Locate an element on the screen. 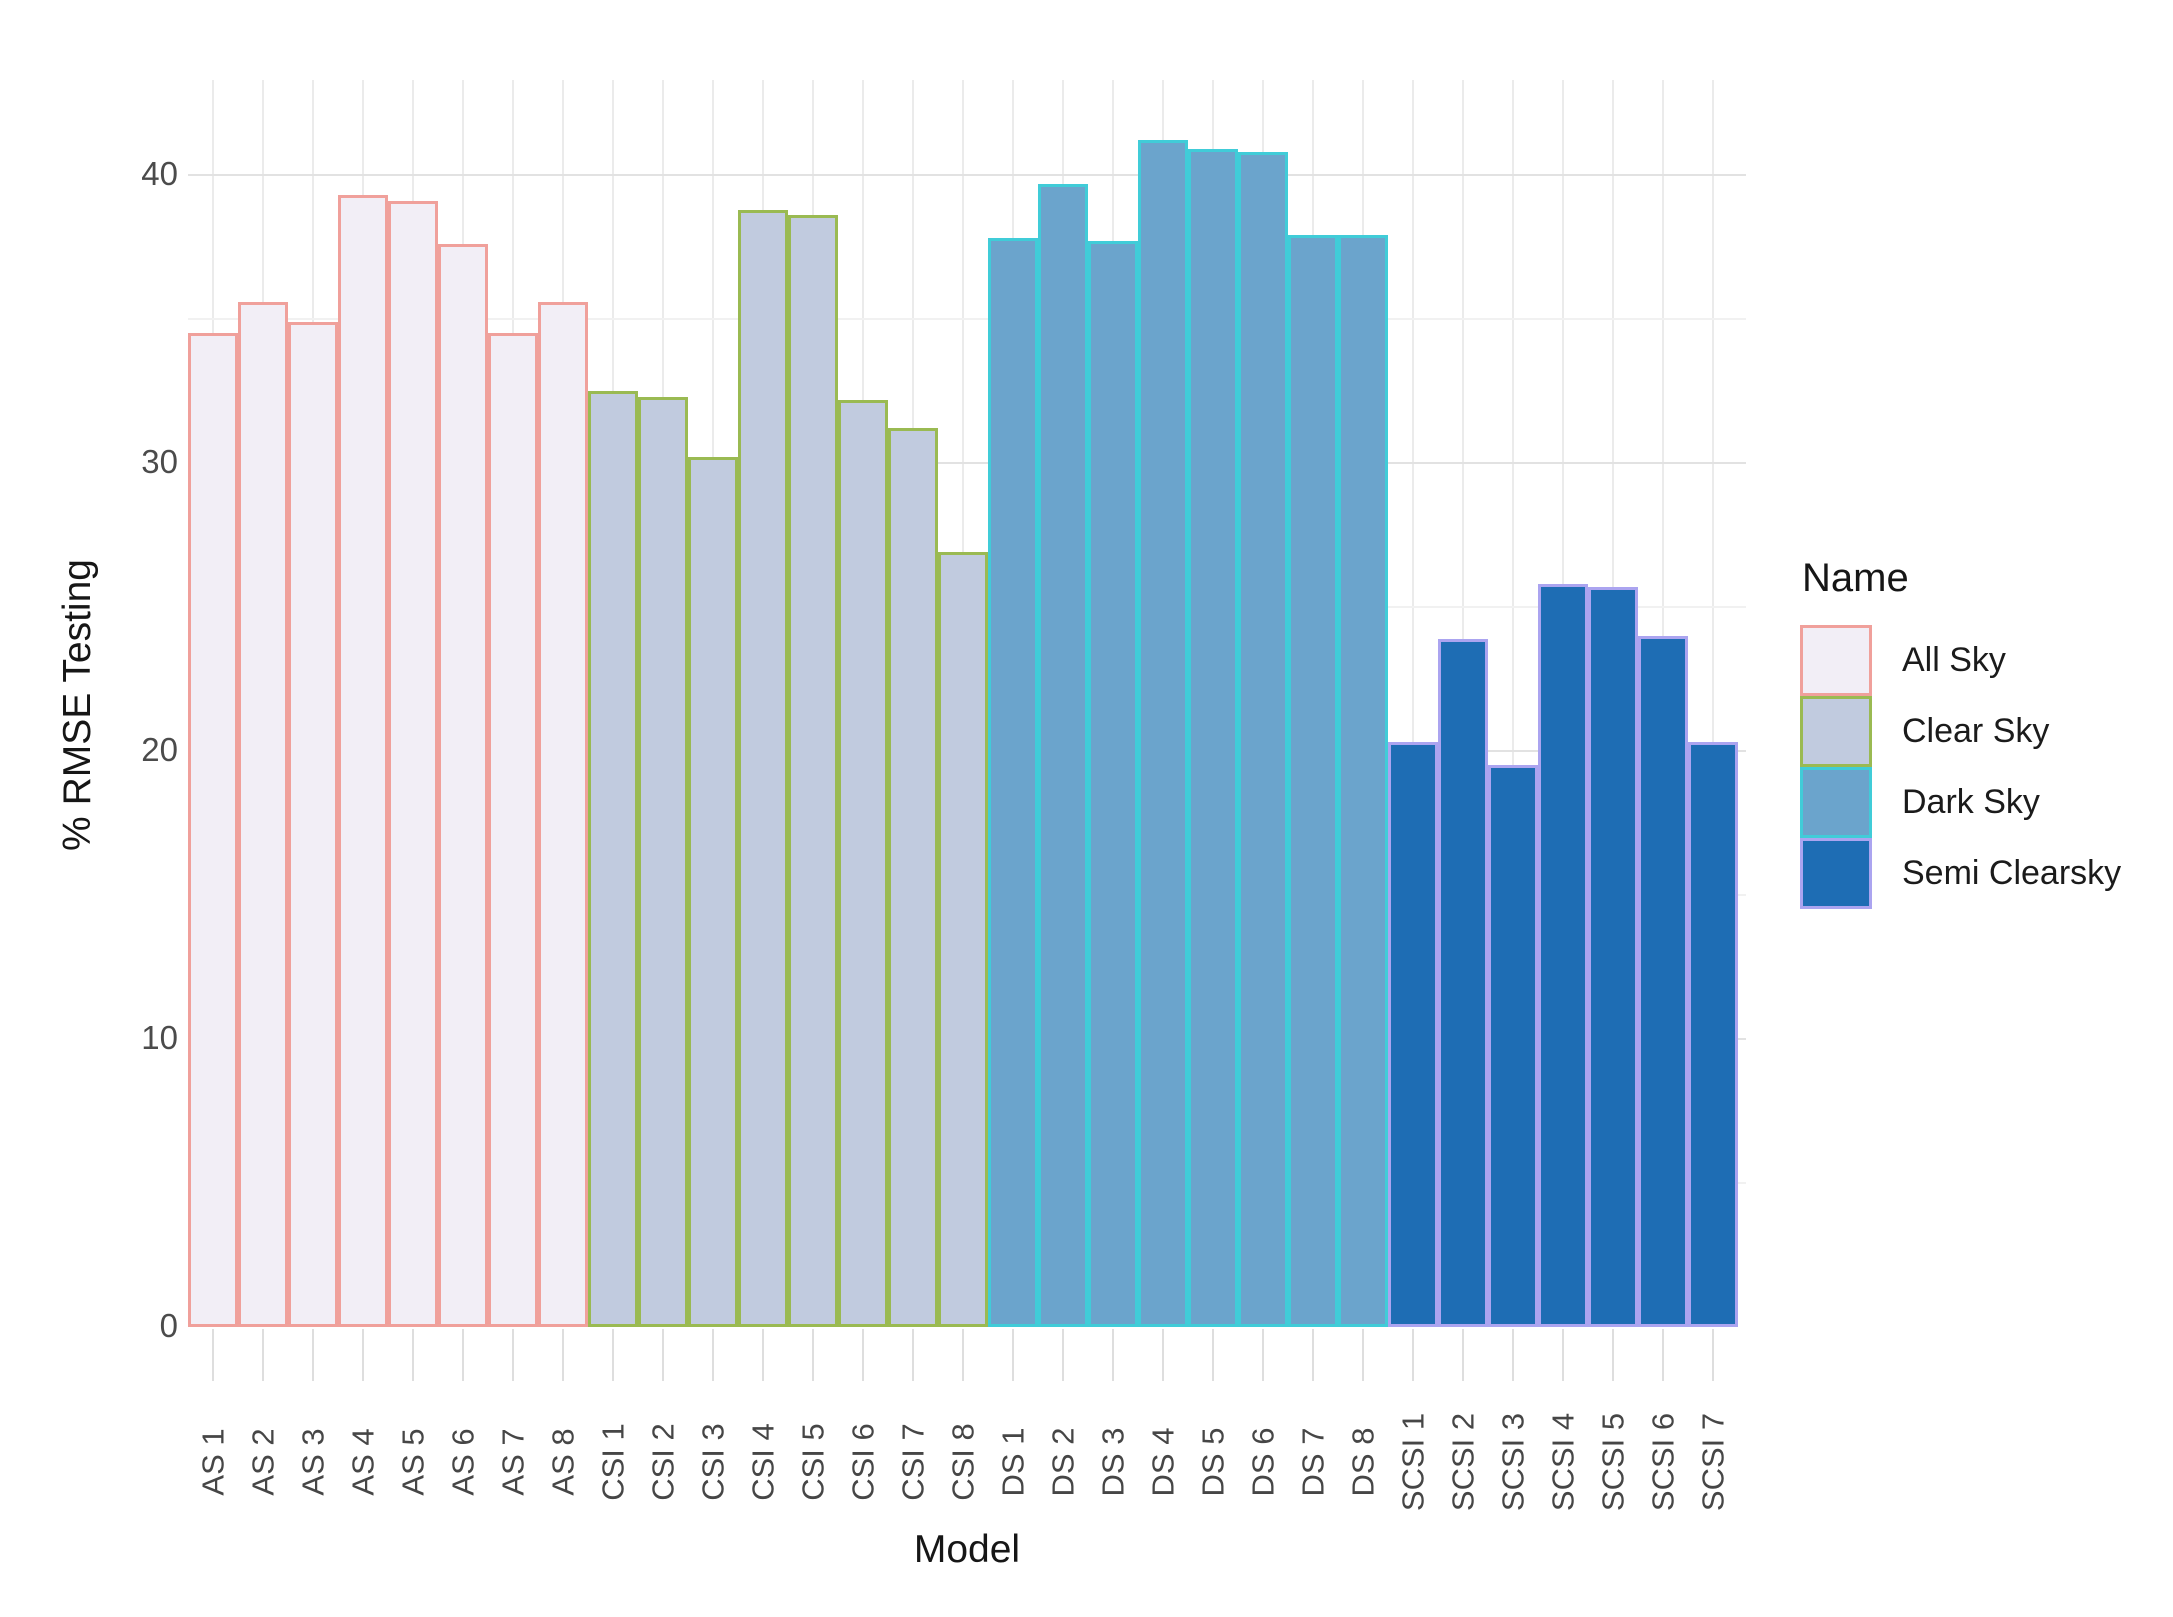 Image resolution: width=2173 pixels, height=1617 pixels. x-tick-label: AS 4 is located at coordinates (363, 1462).